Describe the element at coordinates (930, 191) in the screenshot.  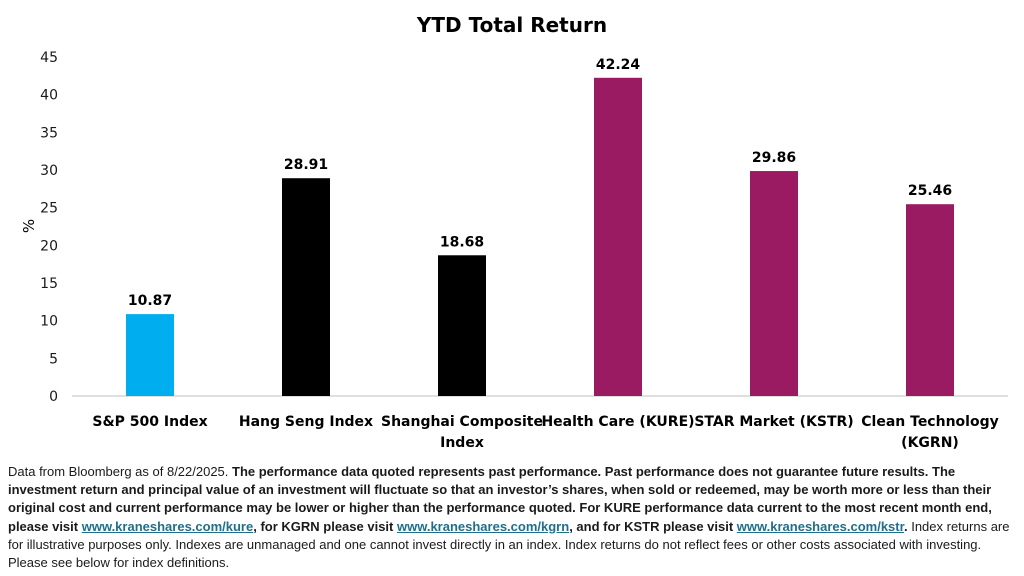
I see `bar-value-label: 25.46` at that location.